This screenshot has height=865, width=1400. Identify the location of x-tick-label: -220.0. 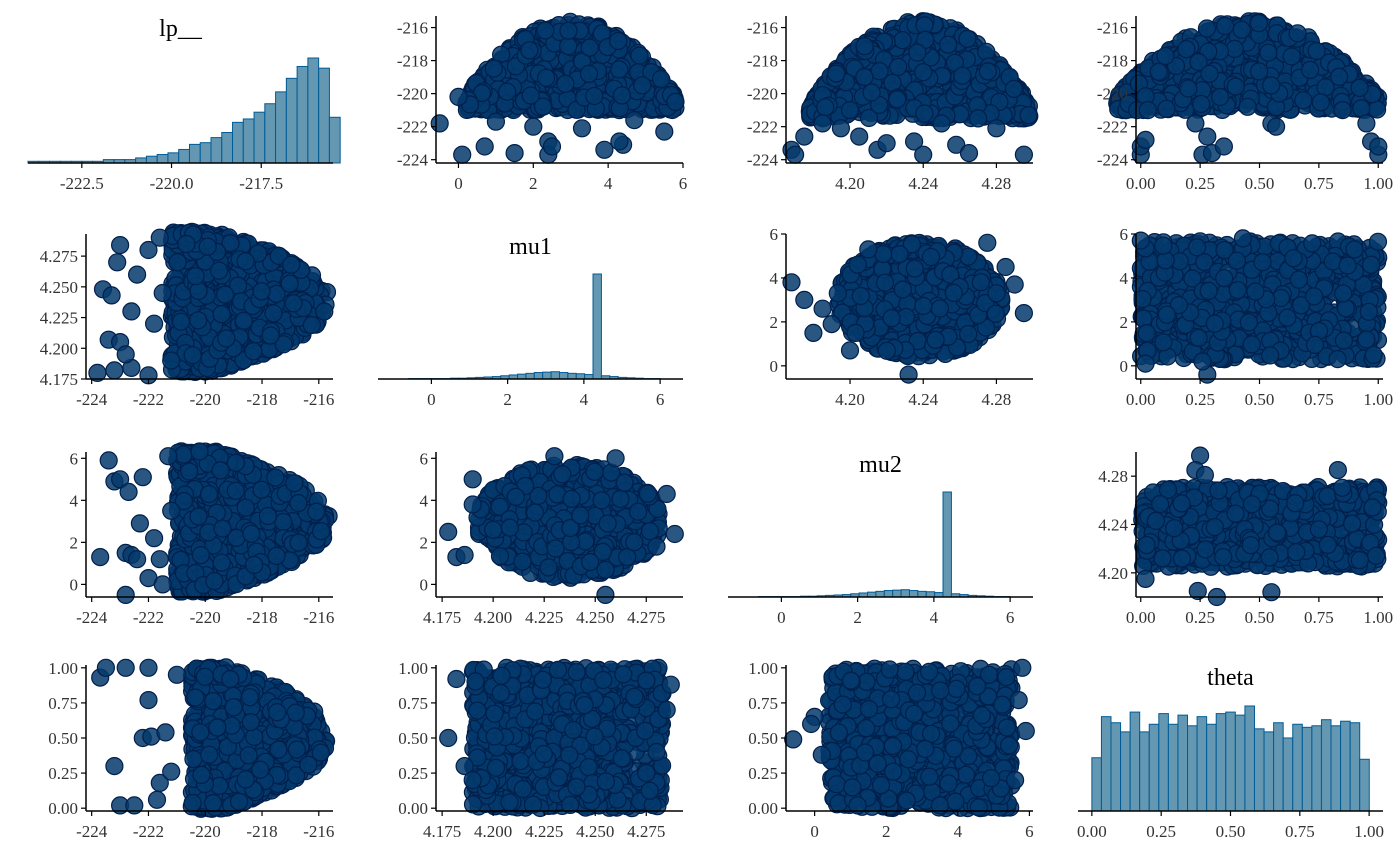
(172, 183).